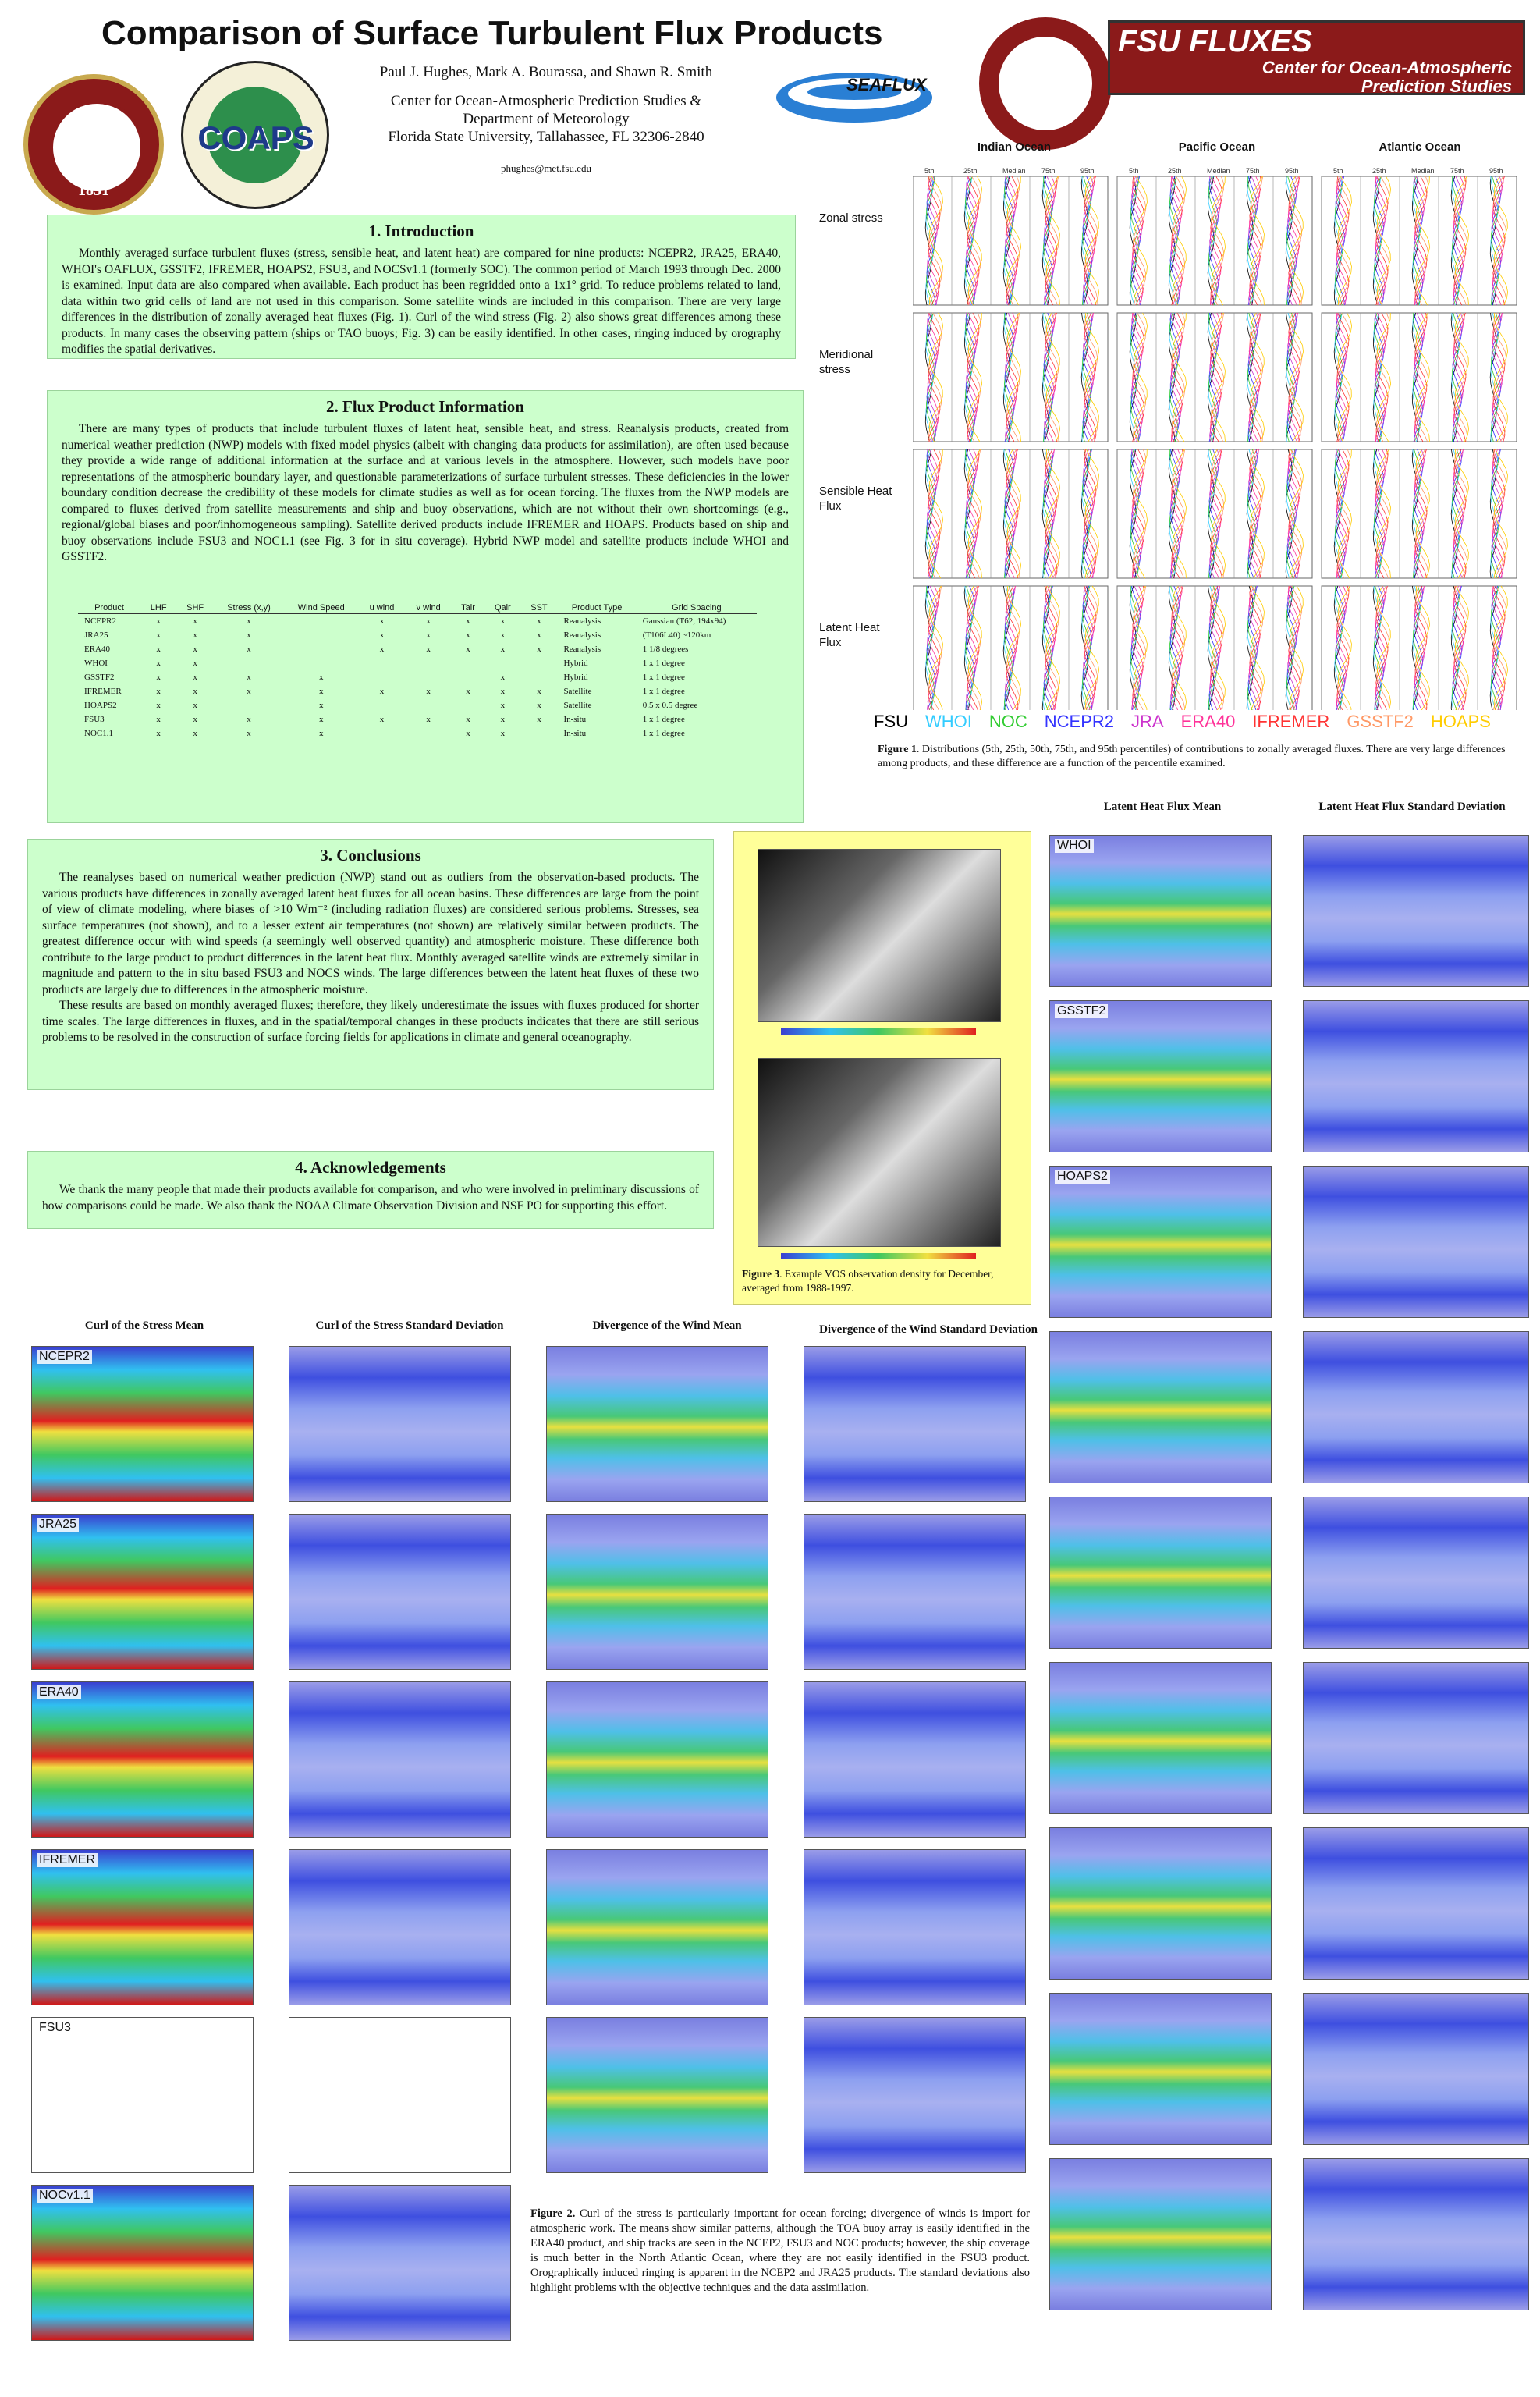  Describe the element at coordinates (1217, 147) in the screenshot. I see `basin-header-pacific: Pacific Ocean` at that location.